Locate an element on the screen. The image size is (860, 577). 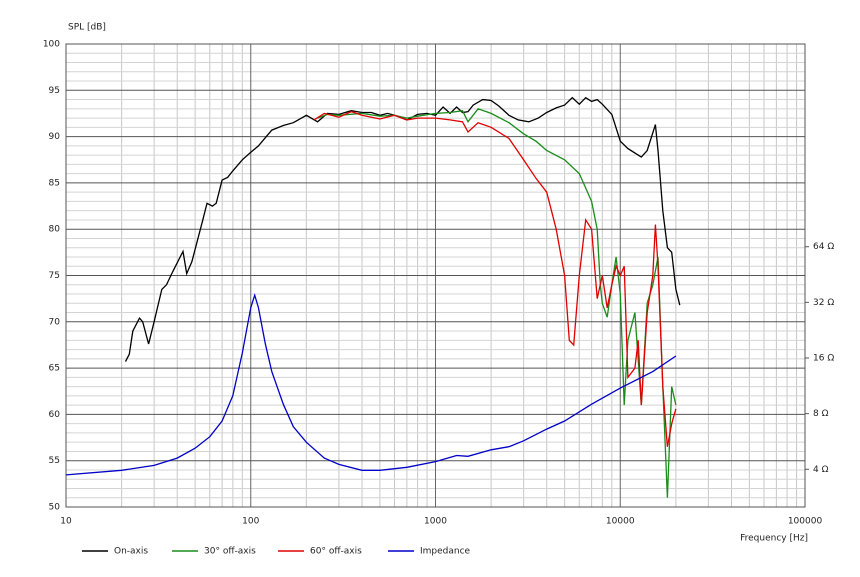
y-axis-label: SPL [dB] is located at coordinates (87, 28).